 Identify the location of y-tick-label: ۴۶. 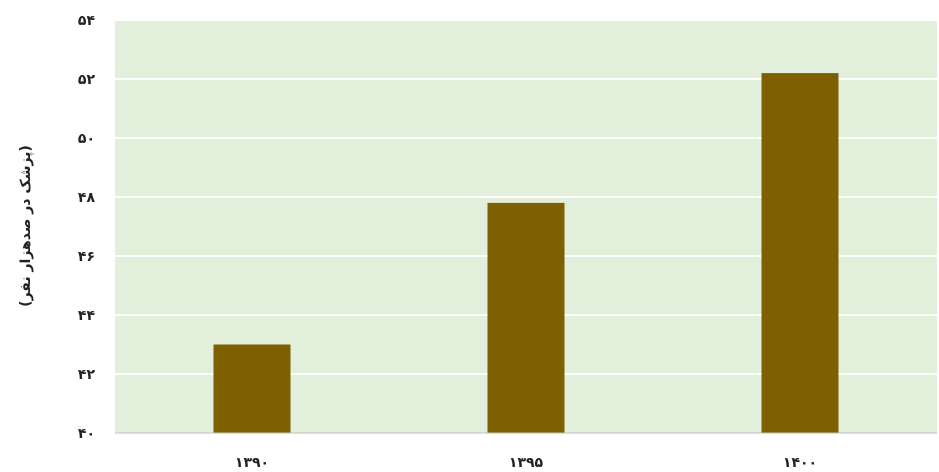
(86, 257).